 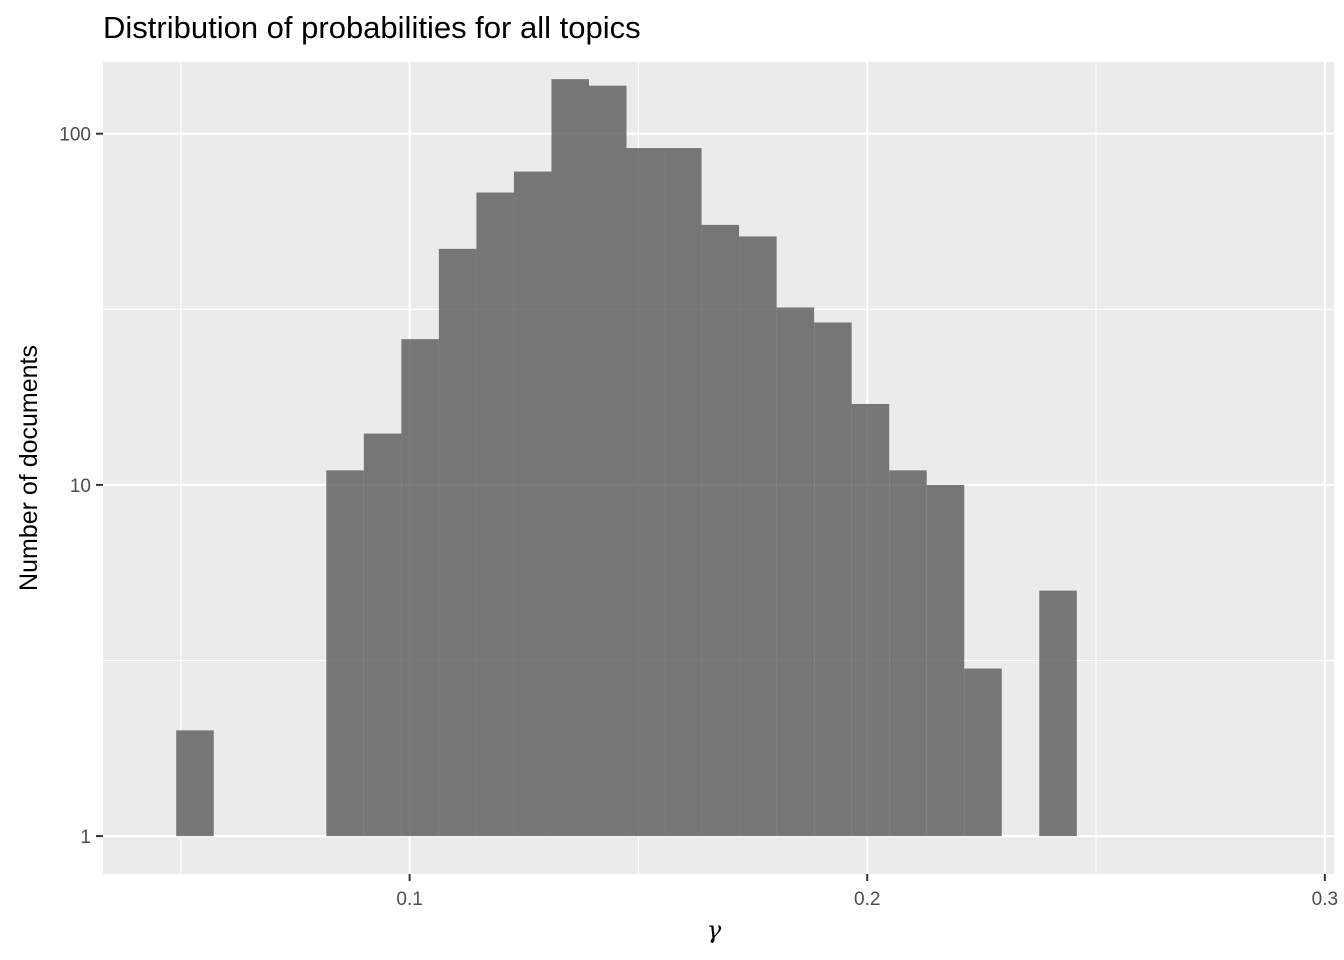 What do you see at coordinates (409, 899) in the screenshot?
I see `x-tick-label: 0.1` at bounding box center [409, 899].